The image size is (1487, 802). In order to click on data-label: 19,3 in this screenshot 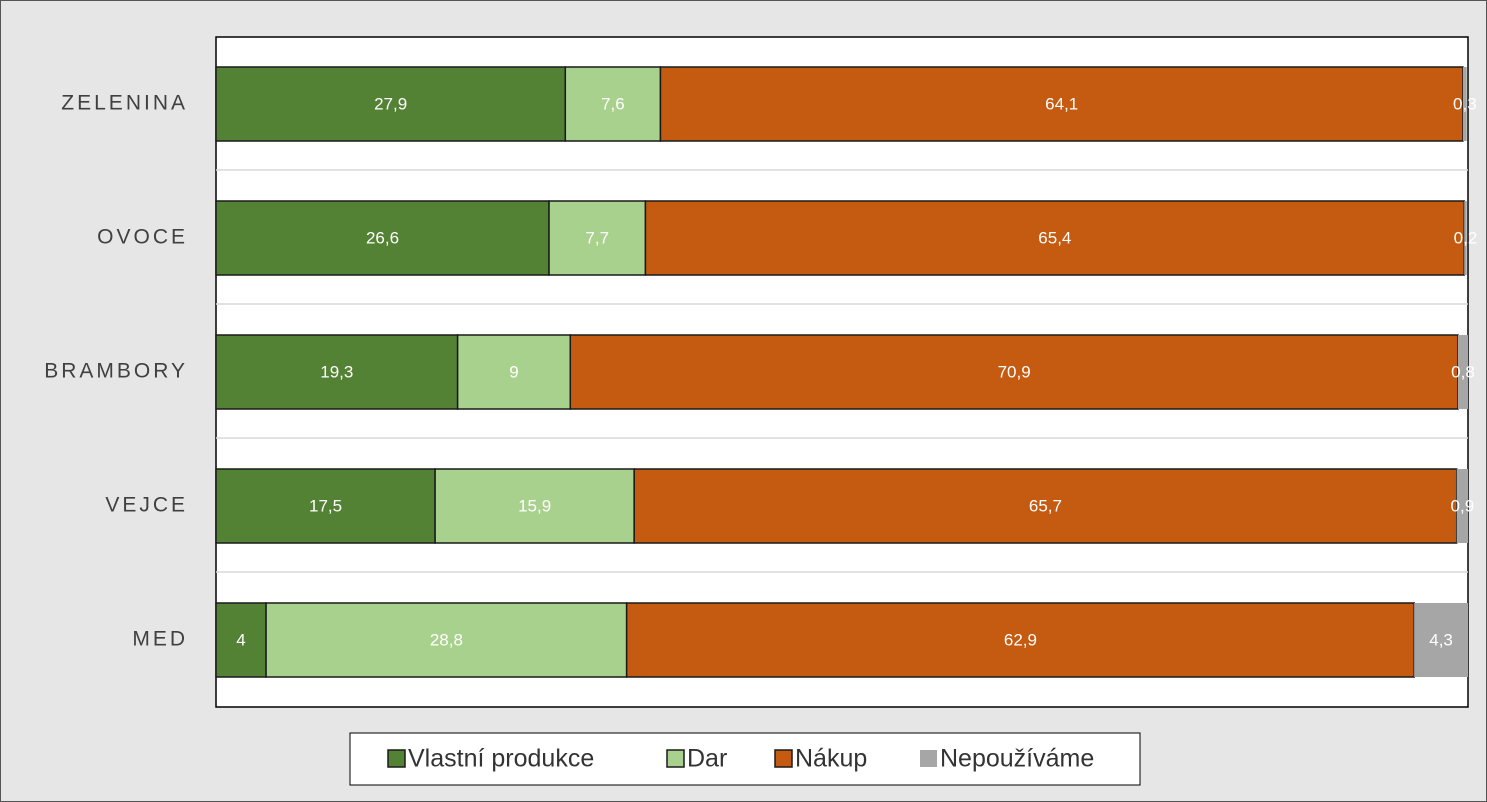, I will do `click(336, 371)`.